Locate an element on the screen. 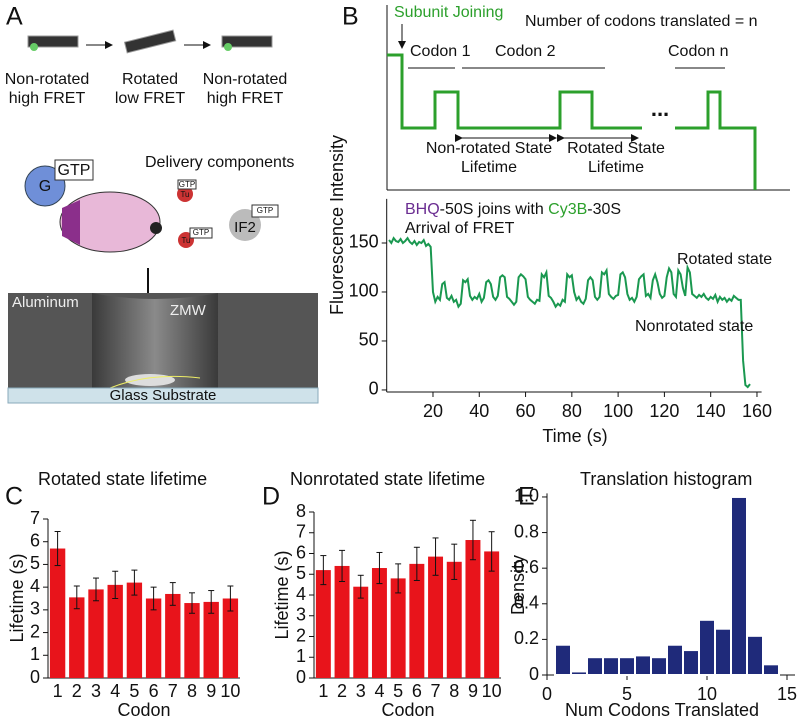  lifetime-label: Rotated State is located at coordinates (616, 148).